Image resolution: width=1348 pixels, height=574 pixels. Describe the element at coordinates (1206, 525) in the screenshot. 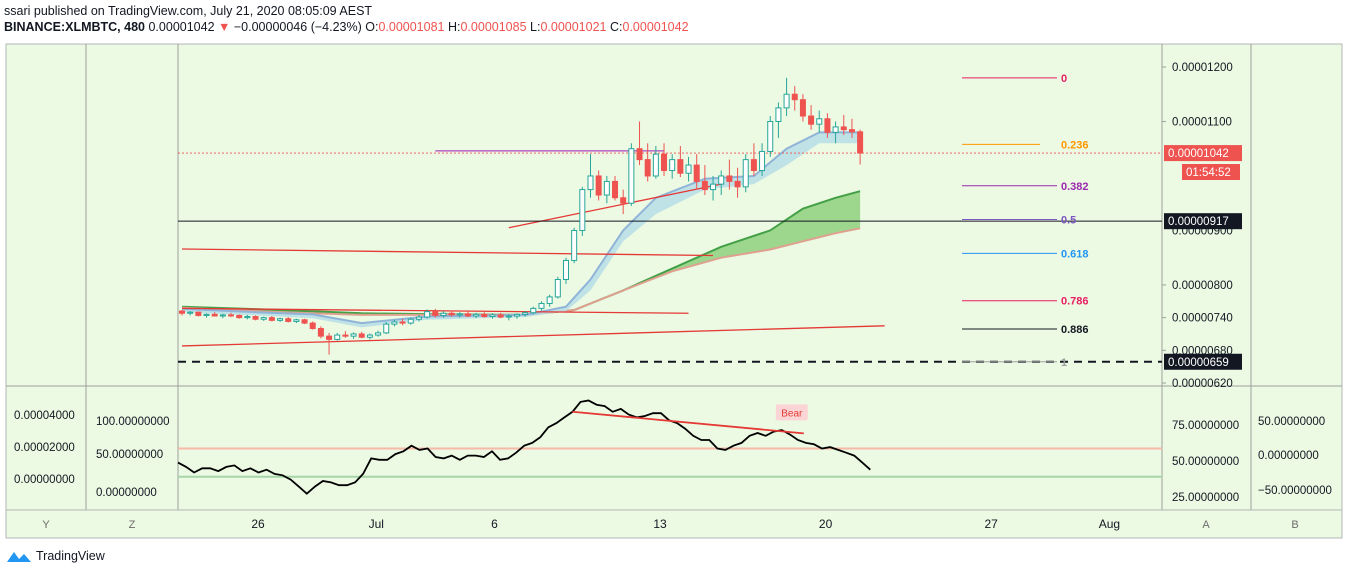

I see `axis-scale-button-a: A` at that location.